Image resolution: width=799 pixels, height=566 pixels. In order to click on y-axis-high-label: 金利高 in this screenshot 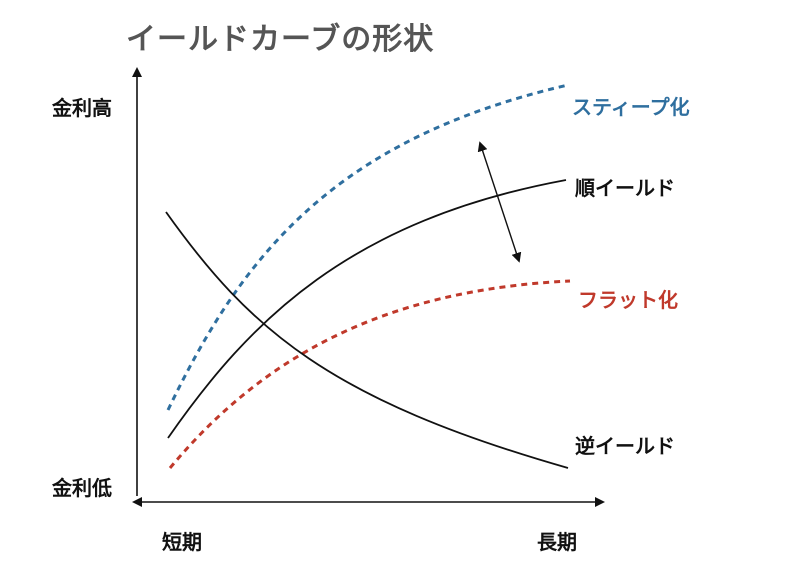, I will do `click(82, 108)`.